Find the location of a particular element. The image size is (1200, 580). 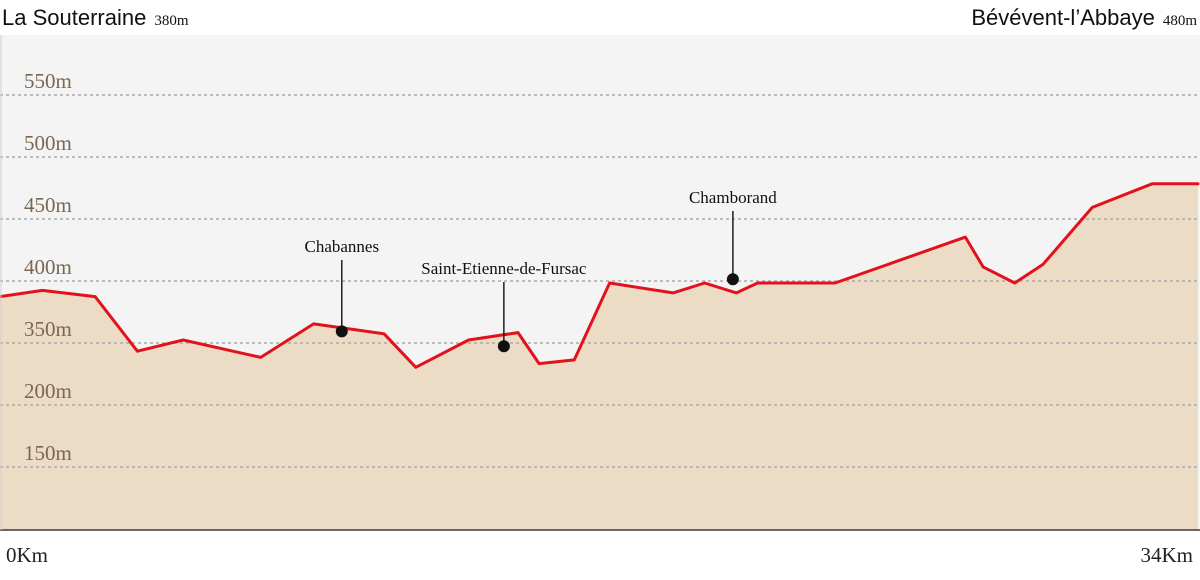

waypoint-label: Chamborand is located at coordinates (733, 197).